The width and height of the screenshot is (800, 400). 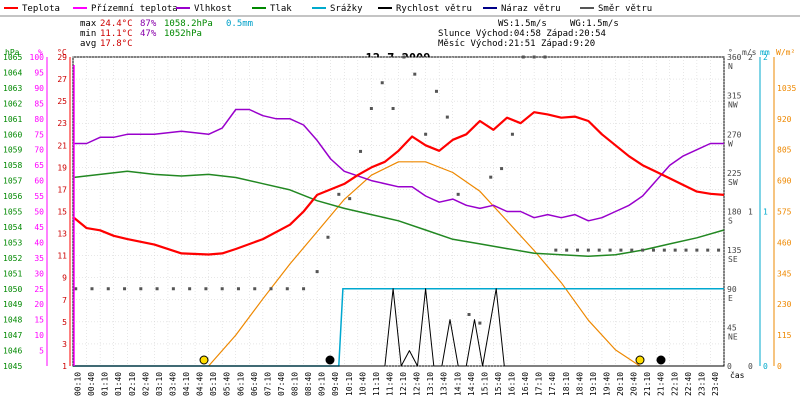 What do you see at coordinates (39, 273) in the screenshot?
I see `humidity-tick: 30` at bounding box center [39, 273].